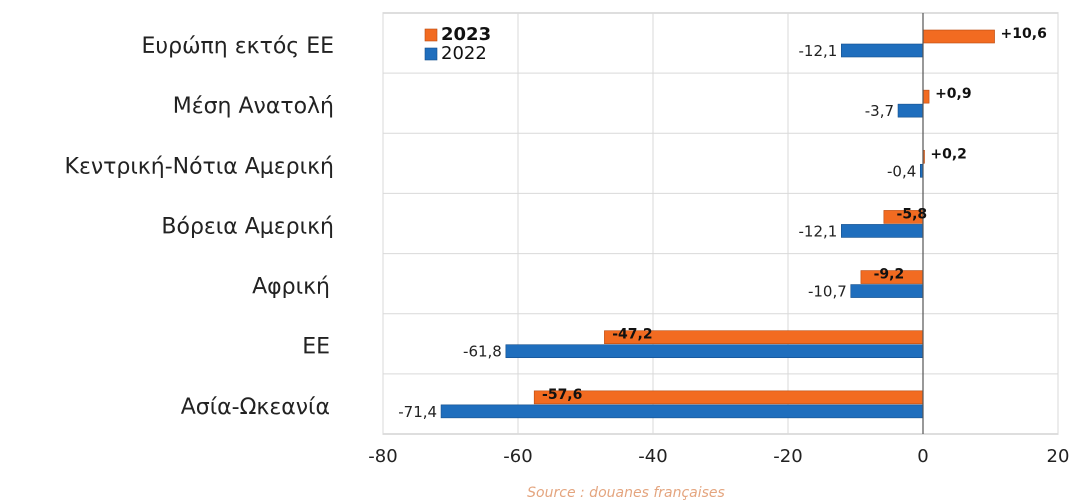 This screenshot has width=1073, height=501. I want to click on category-label: Μέση Ανατολή, so click(253, 106).